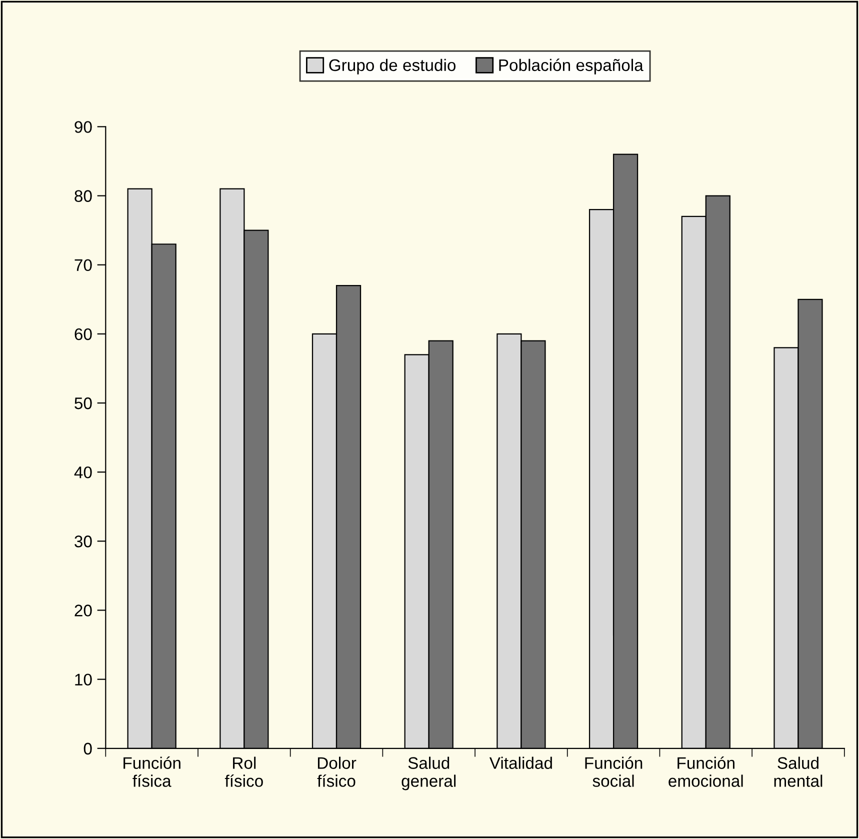 This screenshot has height=839, width=859. Describe the element at coordinates (336, 771) in the screenshot. I see `x-tick-label: Dolor físico` at that location.